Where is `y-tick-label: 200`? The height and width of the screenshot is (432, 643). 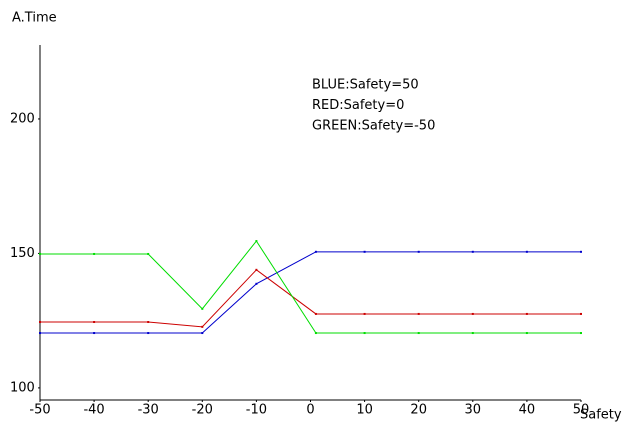
y-tick-label: 200 is located at coordinates (22, 118).